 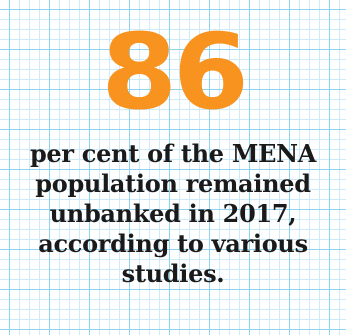 What do you see at coordinates (173, 273) in the screenshot?
I see `caption-line-5: studies.` at bounding box center [173, 273].